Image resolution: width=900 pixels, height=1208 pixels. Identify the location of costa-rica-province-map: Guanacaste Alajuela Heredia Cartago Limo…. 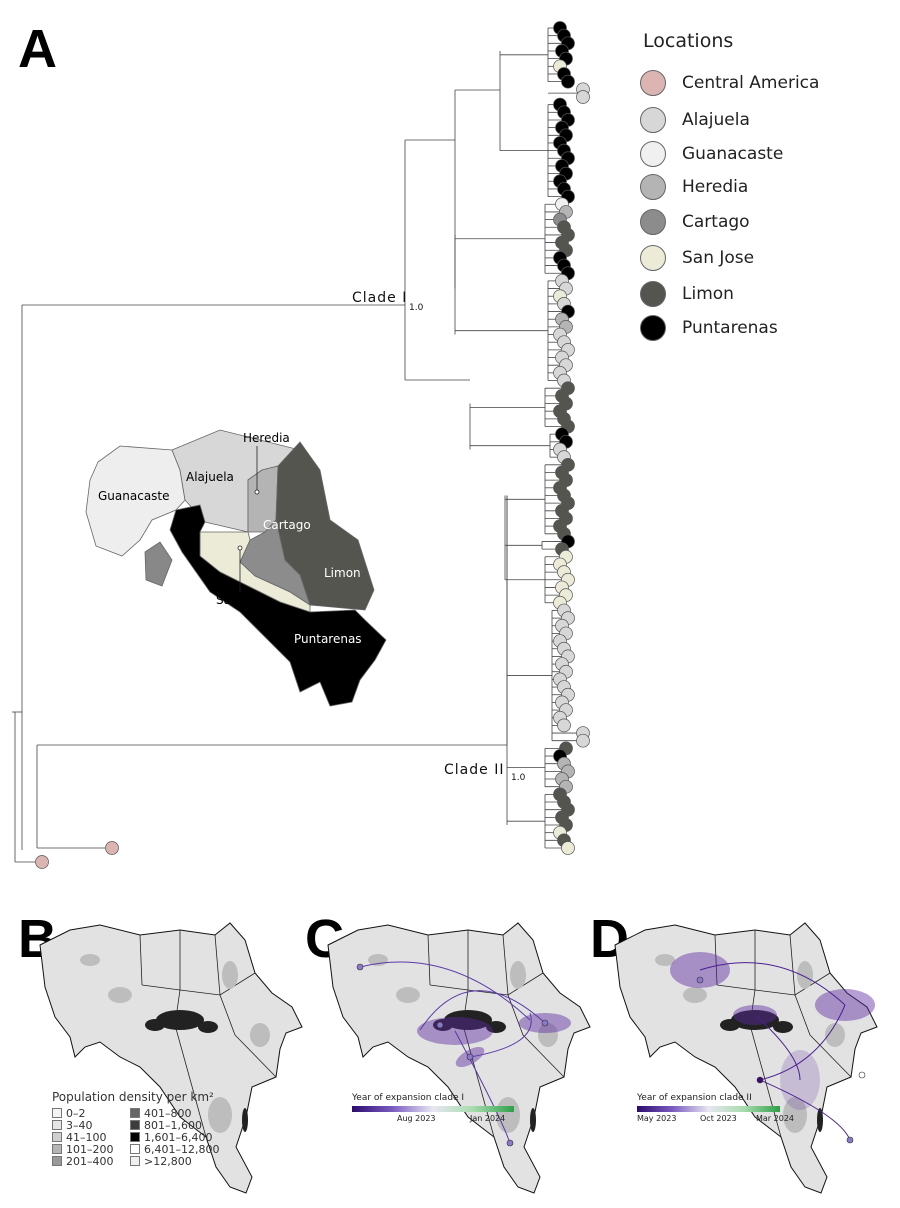
(236, 568).